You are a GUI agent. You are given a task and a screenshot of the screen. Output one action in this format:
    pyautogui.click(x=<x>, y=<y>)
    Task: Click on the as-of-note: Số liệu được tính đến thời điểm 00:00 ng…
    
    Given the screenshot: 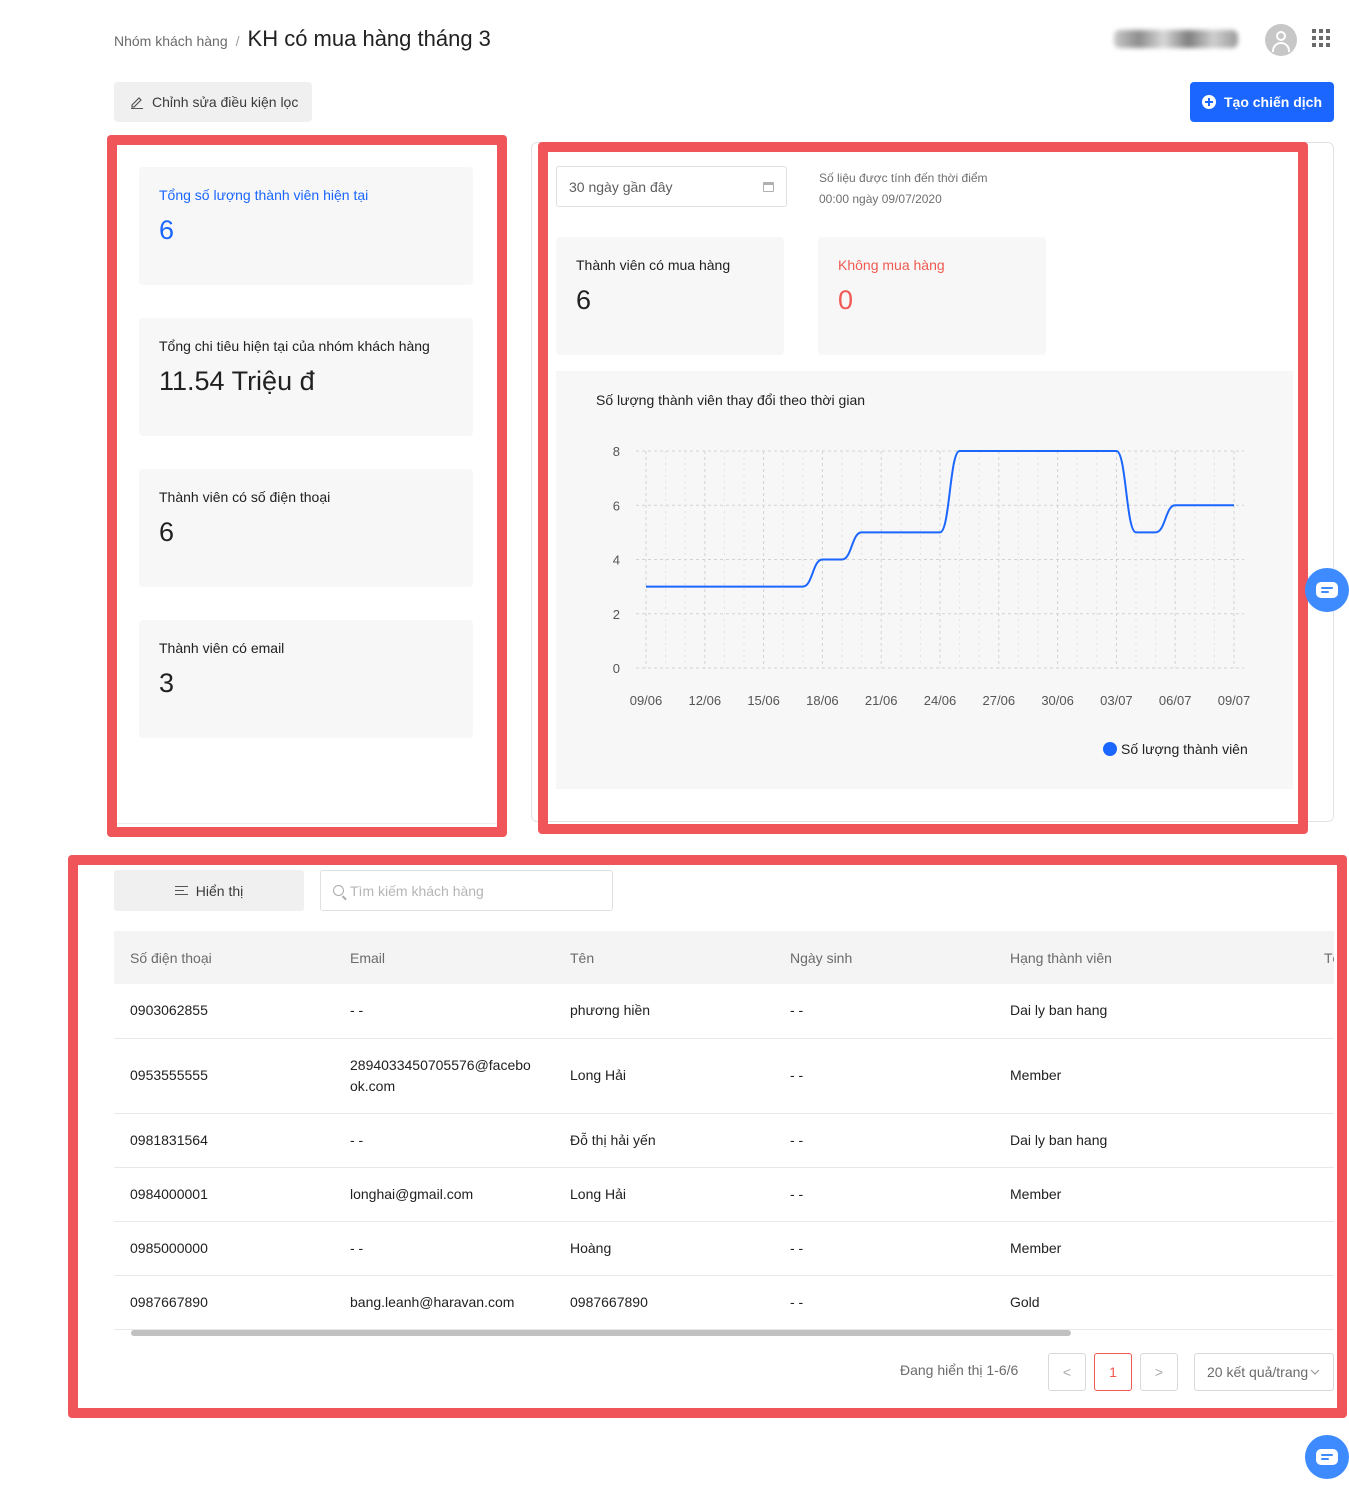 What is the action you would take?
    pyautogui.click(x=903, y=189)
    